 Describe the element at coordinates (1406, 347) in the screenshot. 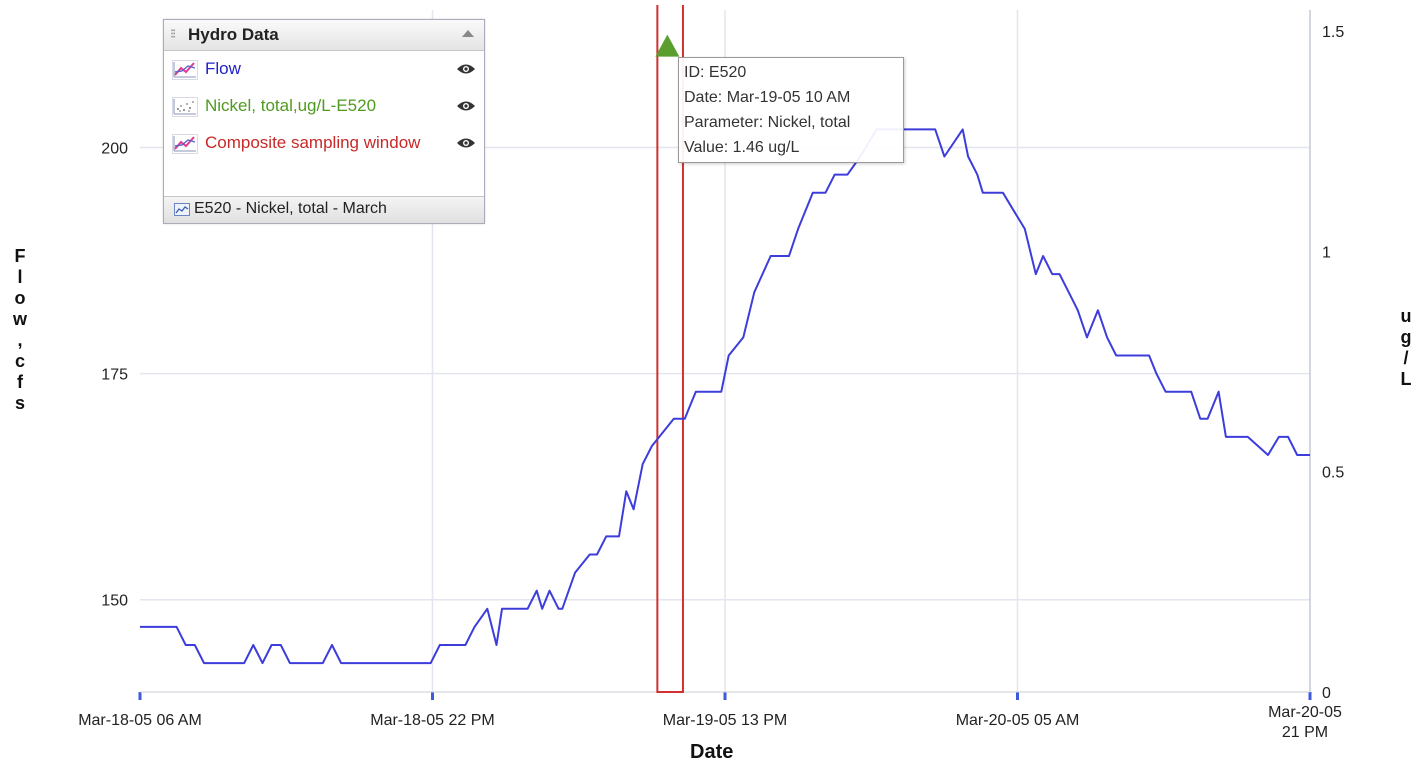

I see `y-axis-right-label: u g / L` at that location.